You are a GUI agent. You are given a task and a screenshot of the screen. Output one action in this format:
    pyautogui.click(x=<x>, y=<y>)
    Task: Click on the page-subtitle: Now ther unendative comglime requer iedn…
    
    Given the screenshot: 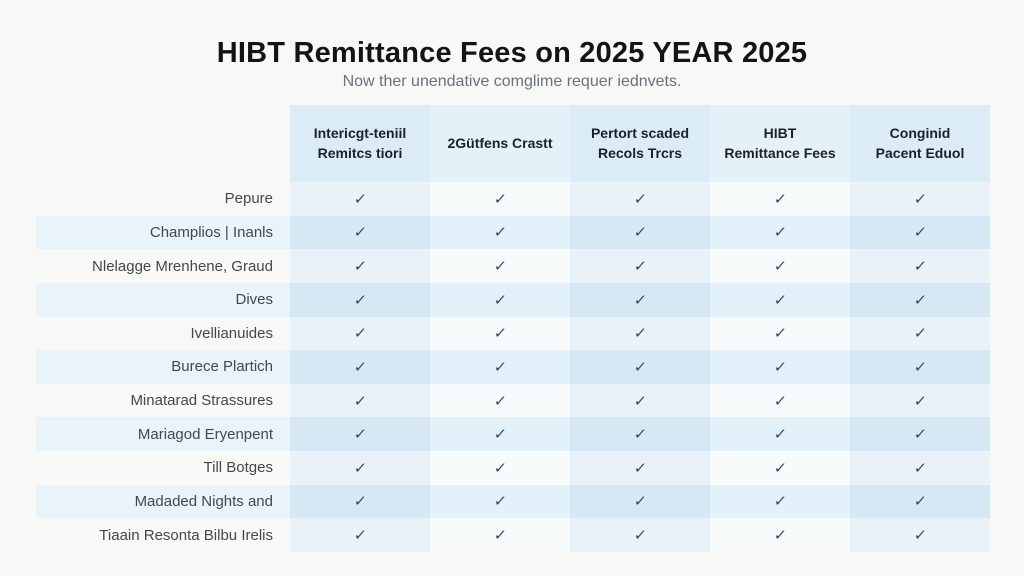 What is the action you would take?
    pyautogui.click(x=512, y=81)
    